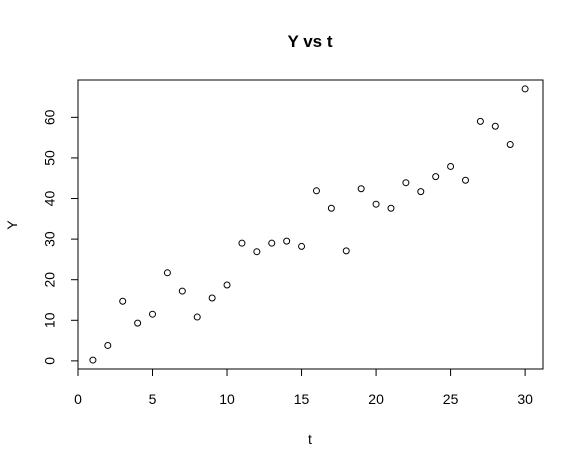 This screenshot has height=469, width=584. I want to click on x-tick-label: 15, so click(302, 399).